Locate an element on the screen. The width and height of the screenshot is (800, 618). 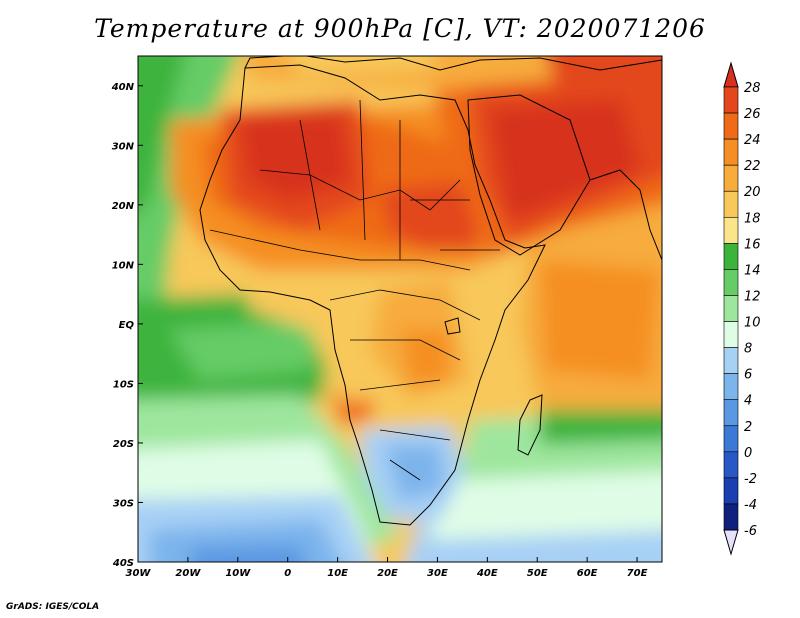
lon-tick-label: 30E is located at coordinates (437, 573).